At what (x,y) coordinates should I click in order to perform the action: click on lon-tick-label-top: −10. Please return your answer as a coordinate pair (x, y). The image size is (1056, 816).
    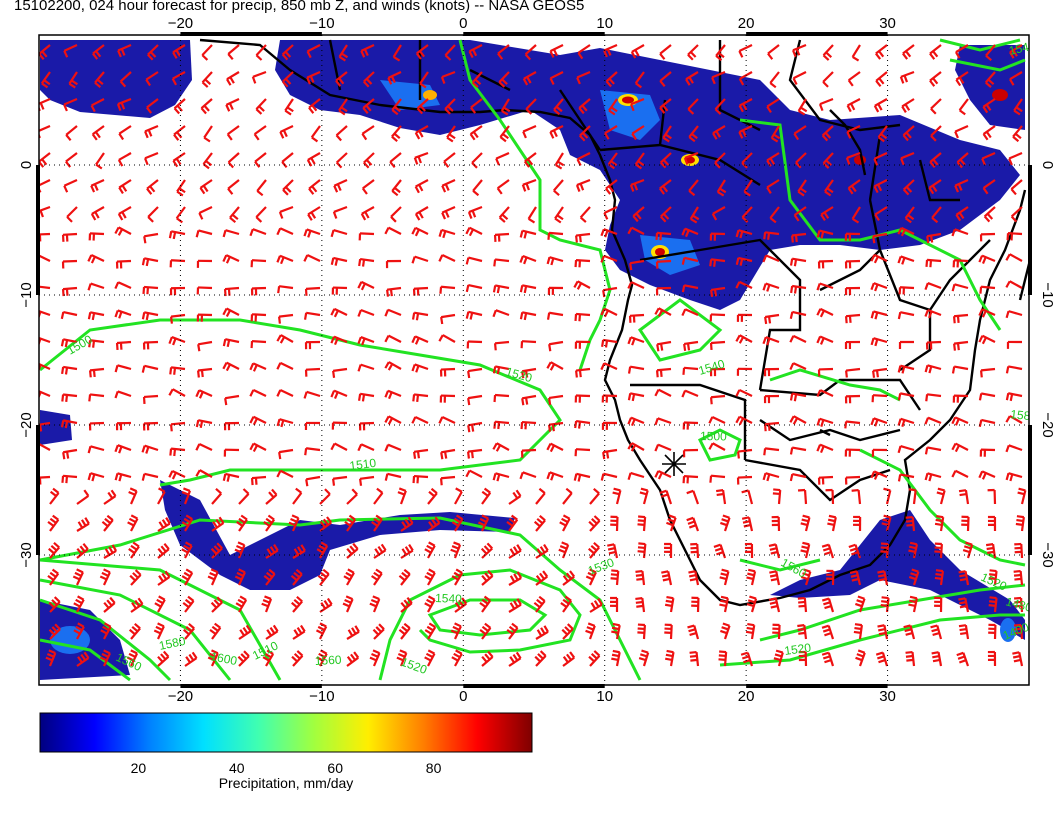
    Looking at the image, I should click on (321, 23).